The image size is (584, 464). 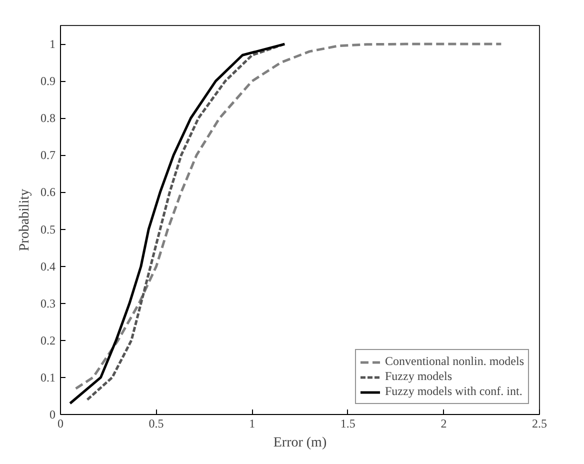 What do you see at coordinates (300, 443) in the screenshot?
I see `x-axis-title: Error (m)` at bounding box center [300, 443].